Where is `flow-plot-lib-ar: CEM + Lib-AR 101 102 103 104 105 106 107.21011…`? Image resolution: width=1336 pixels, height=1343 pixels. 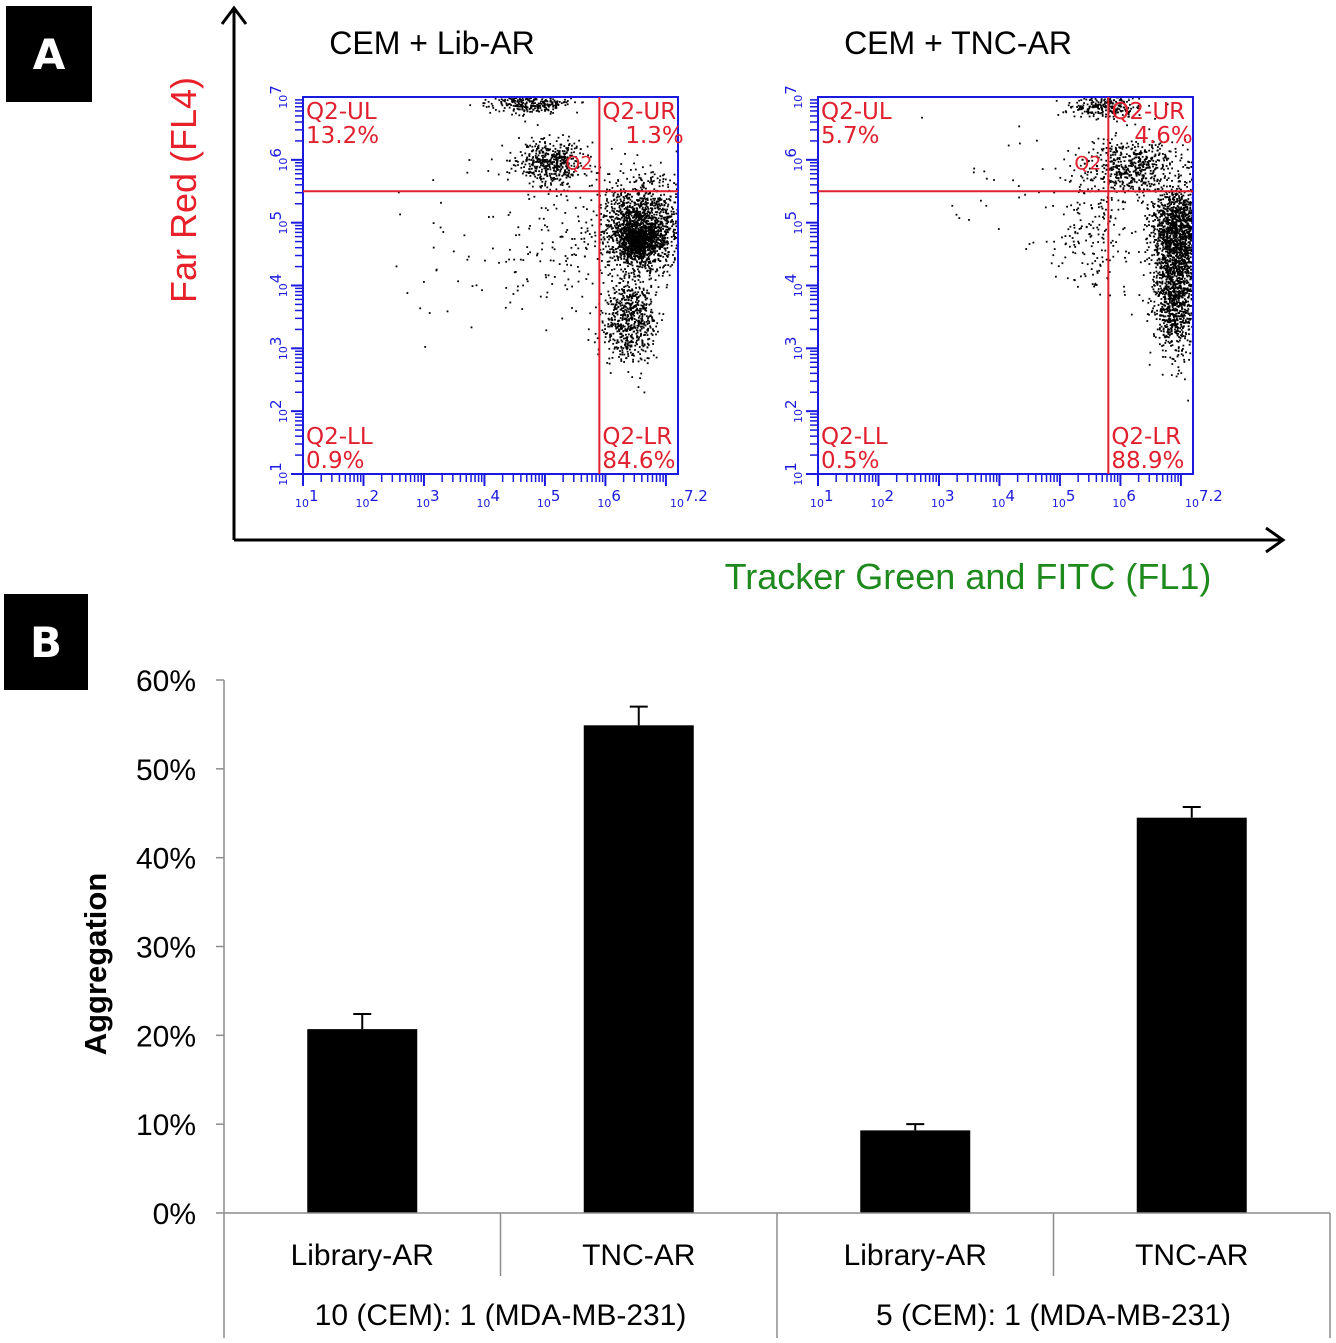 flow-plot-lib-ar: CEM + Lib-AR 101 102 103 104 105 106 107.21011… is located at coordinates (487, 267).